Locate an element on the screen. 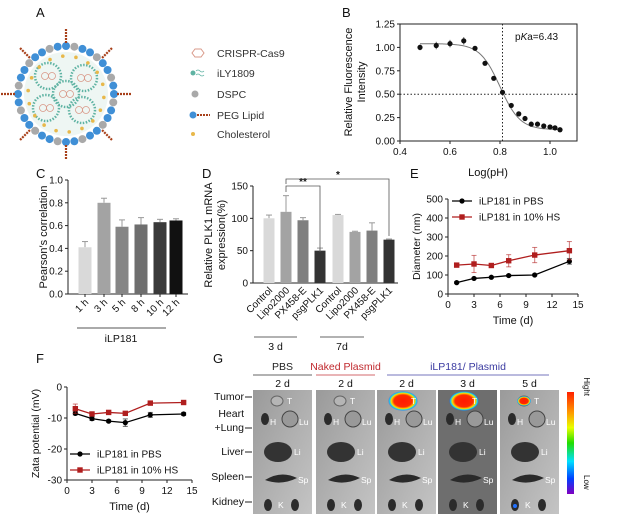  particle-core is located at coordinates (66, 94).